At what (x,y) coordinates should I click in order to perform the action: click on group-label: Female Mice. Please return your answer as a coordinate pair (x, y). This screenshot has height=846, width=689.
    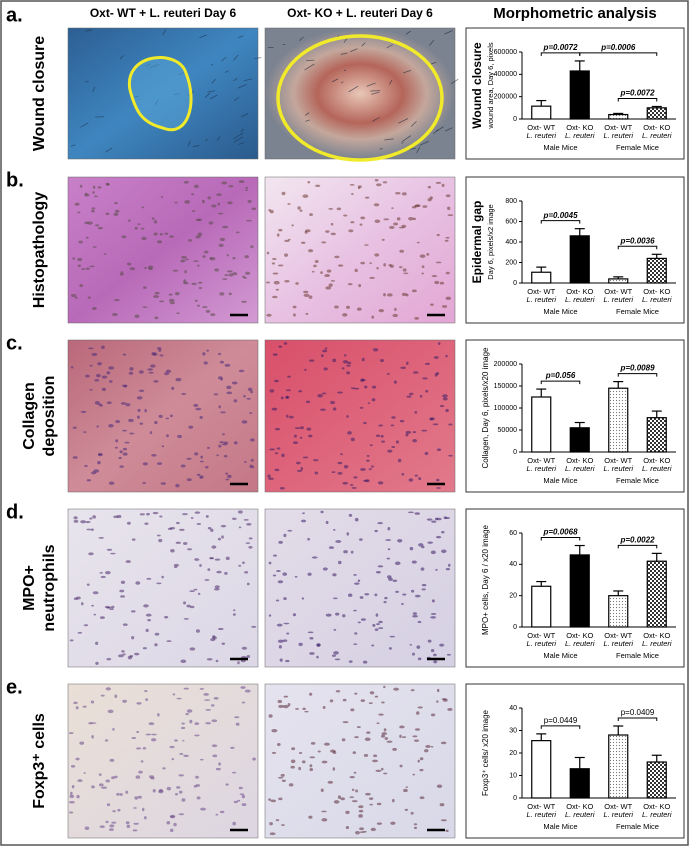
    Looking at the image, I should click on (637, 655).